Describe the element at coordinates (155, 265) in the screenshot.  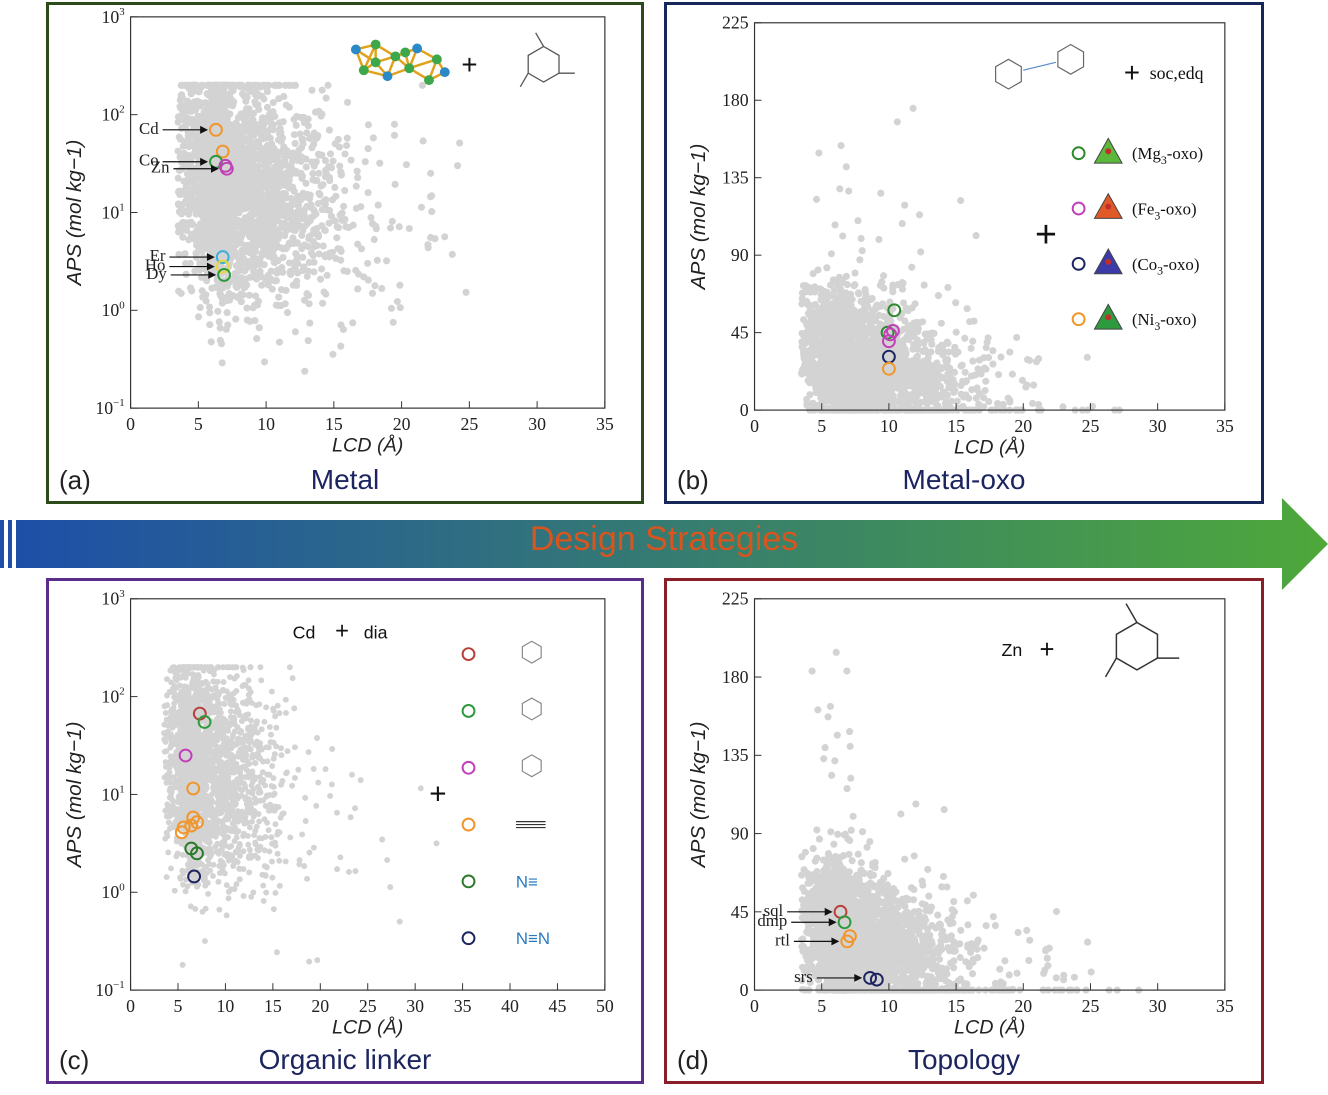
I see `highlight-label: Ho` at that location.